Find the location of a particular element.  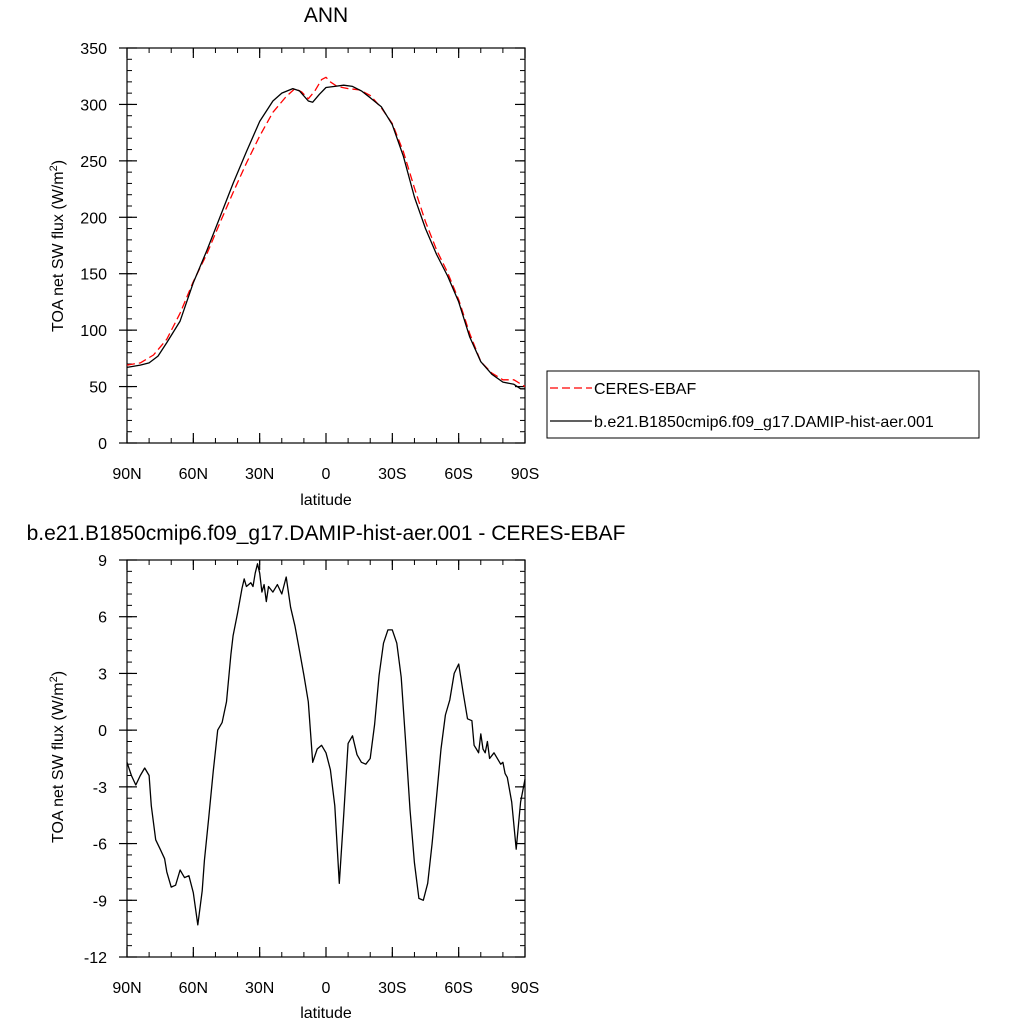

top-chart-title: ANN is located at coordinates (326, 15).